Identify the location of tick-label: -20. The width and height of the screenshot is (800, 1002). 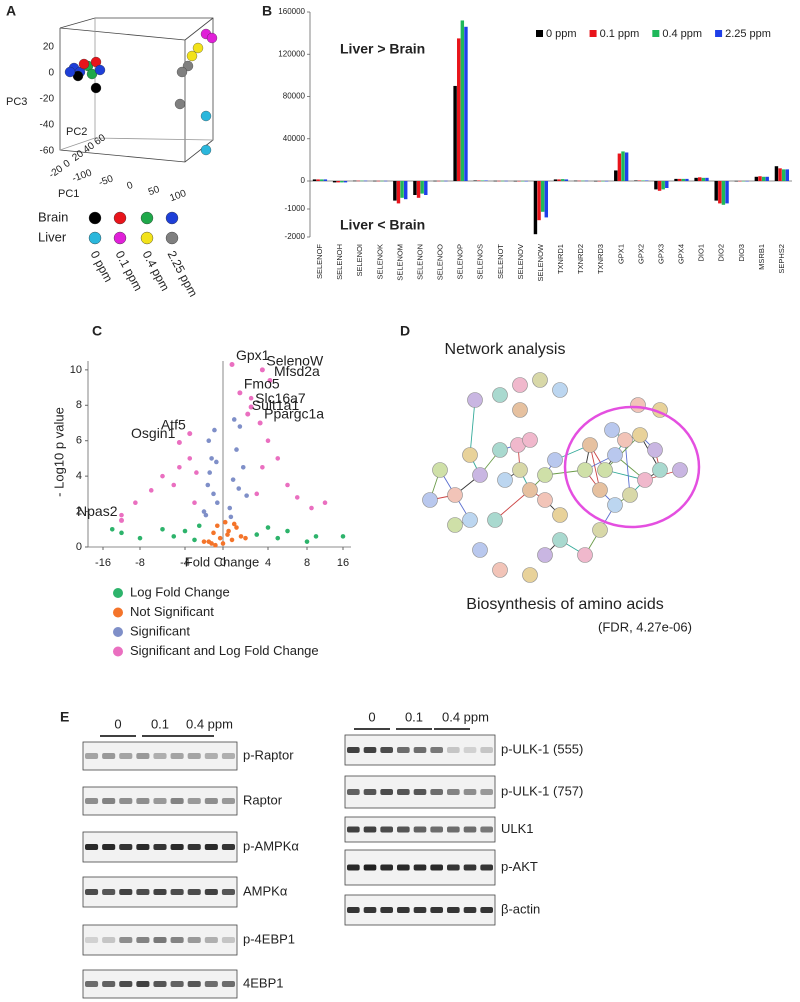
(56, 172).